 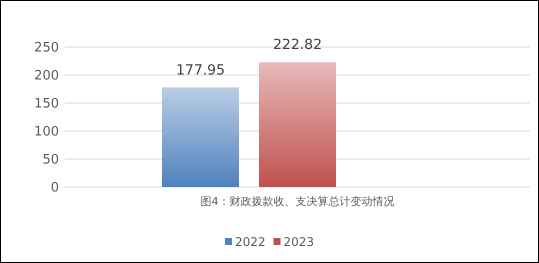 I want to click on y-tick-label: 200, so click(x=46, y=76).